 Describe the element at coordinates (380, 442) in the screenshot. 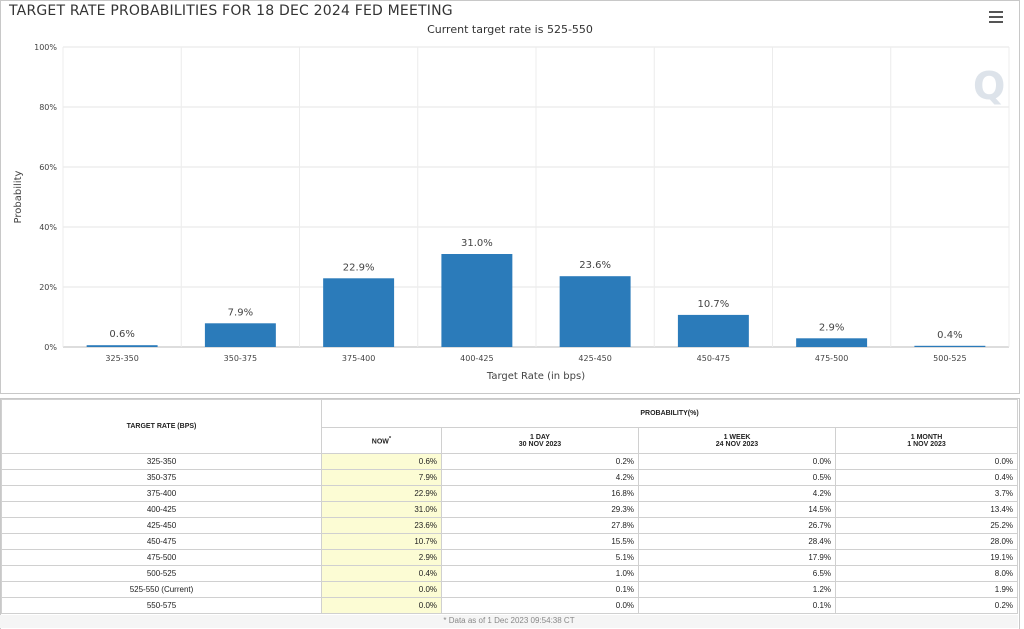

I see `header-now-label: NOW` at that location.